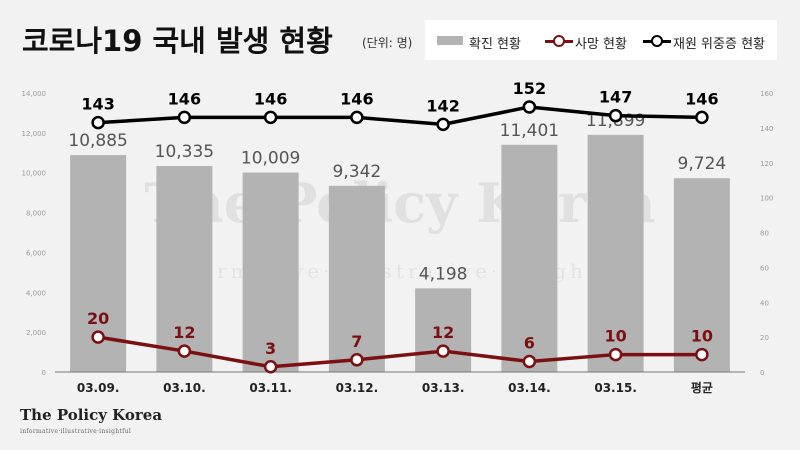 The height and width of the screenshot is (450, 800). What do you see at coordinates (400, 116) in the screenshot?
I see `hospitalized-line` at bounding box center [400, 116].